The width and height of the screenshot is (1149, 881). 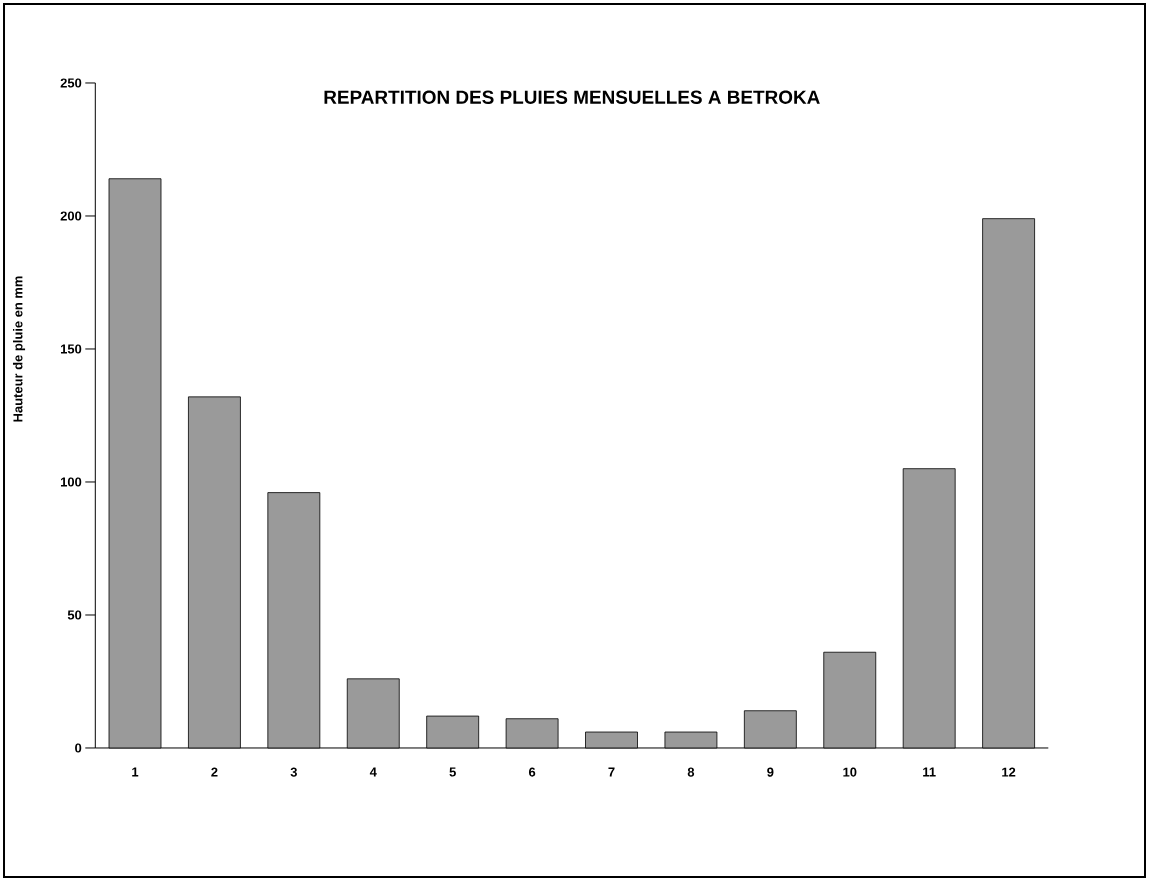 What do you see at coordinates (293, 772) in the screenshot?
I see `x-tick-label: 3` at bounding box center [293, 772].